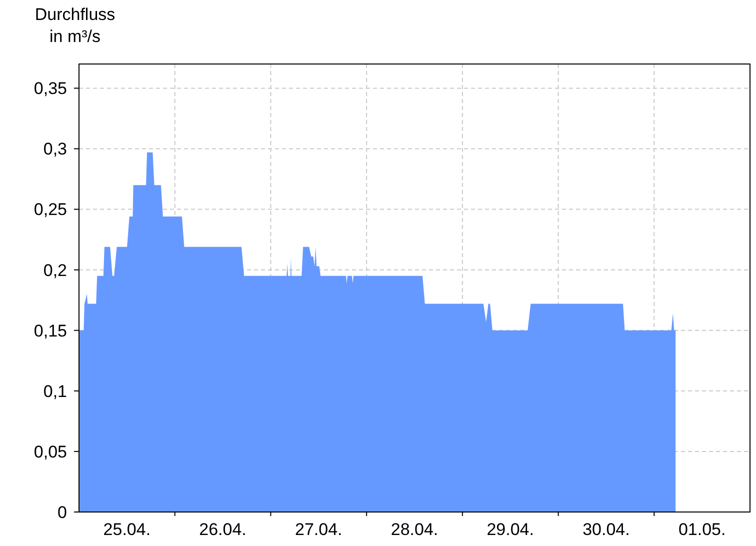  Describe the element at coordinates (75, 25) in the screenshot. I see `y-axis-title: Durchfluss in m³/s` at that location.